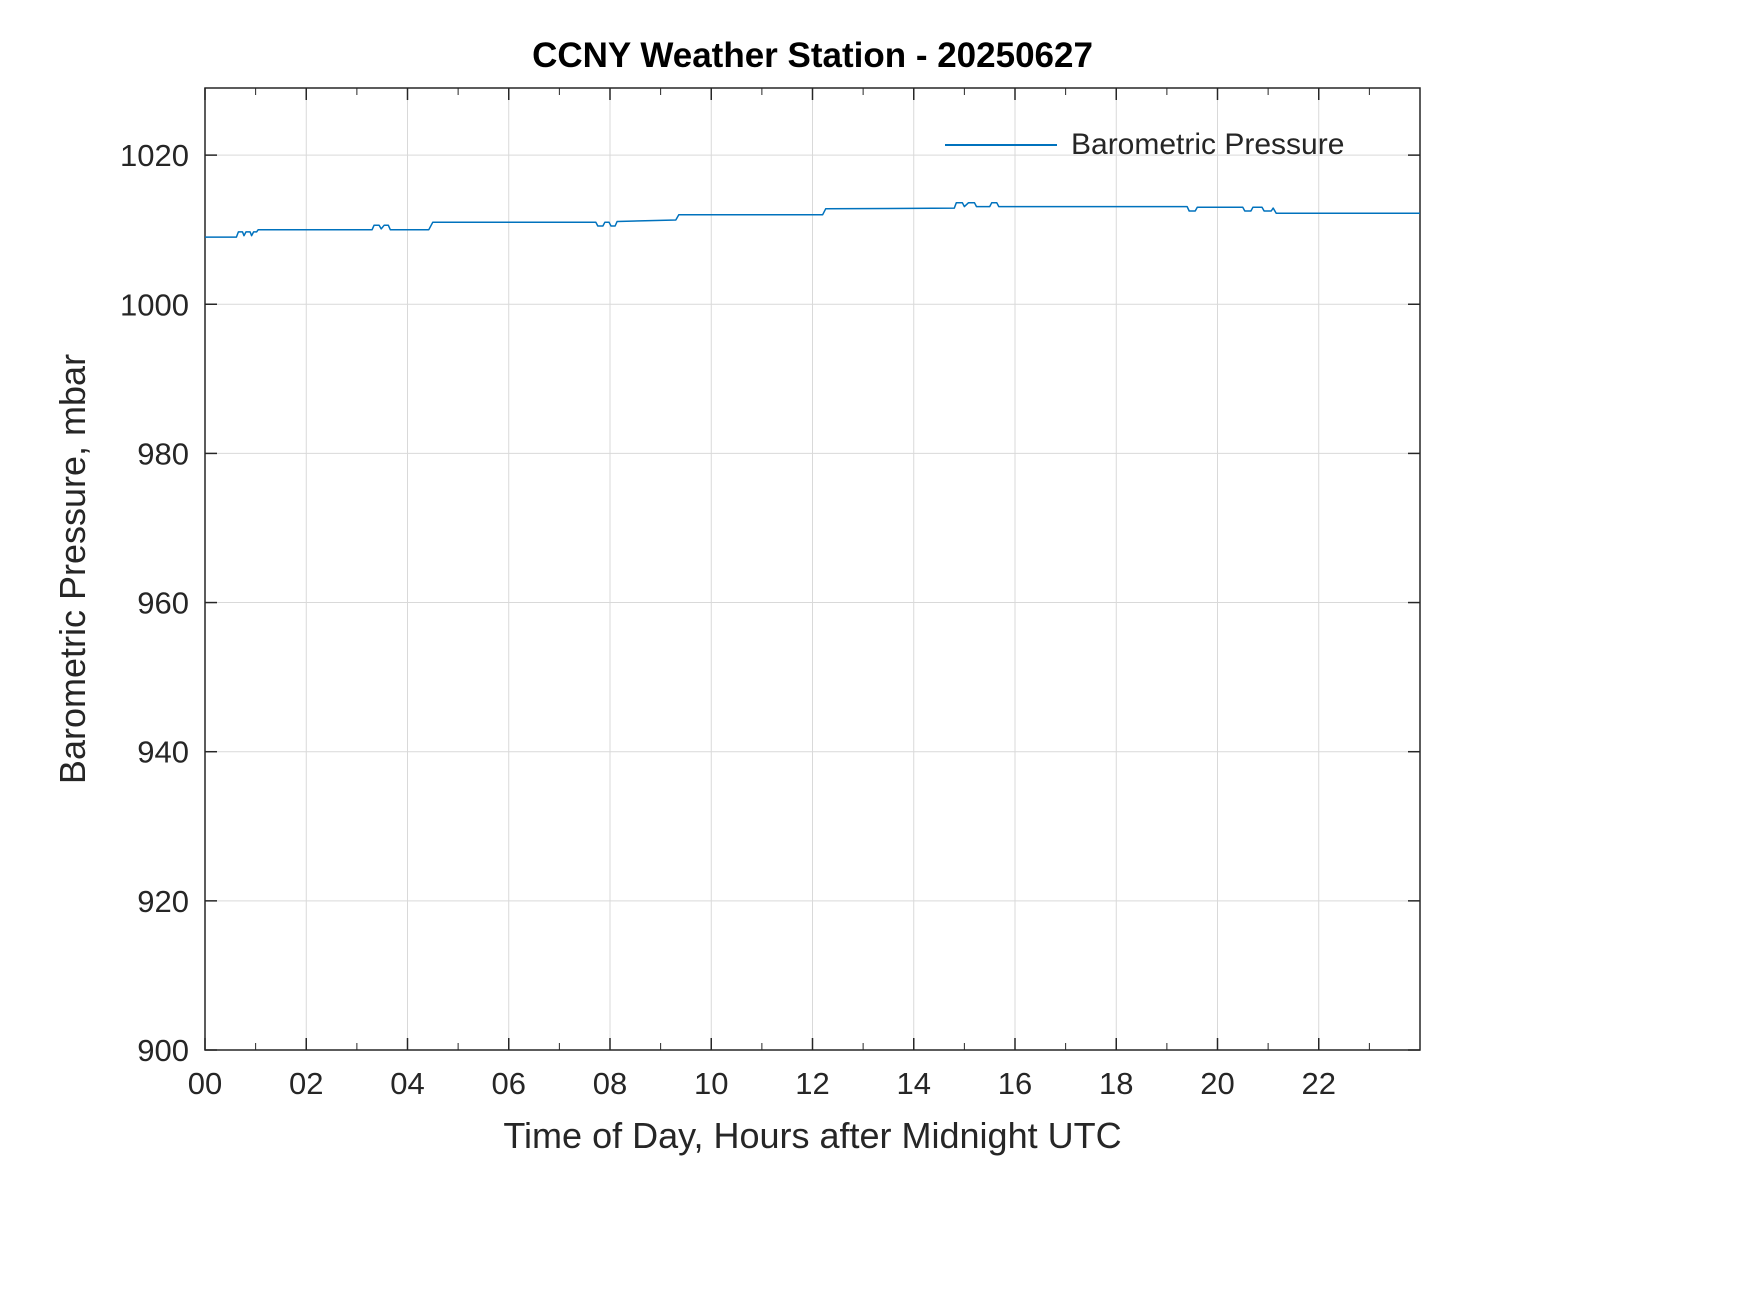 The image size is (1750, 1313). I want to click on x-axis-label: Time of Day, Hours after Midnight UTC, so click(812, 1135).